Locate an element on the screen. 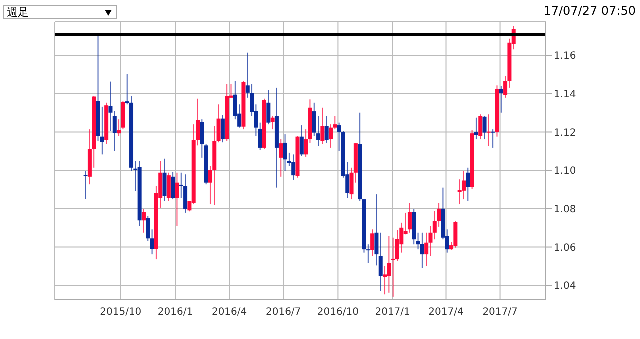 The width and height of the screenshot is (640, 339). y-tick-label: 1.12 is located at coordinates (565, 133).